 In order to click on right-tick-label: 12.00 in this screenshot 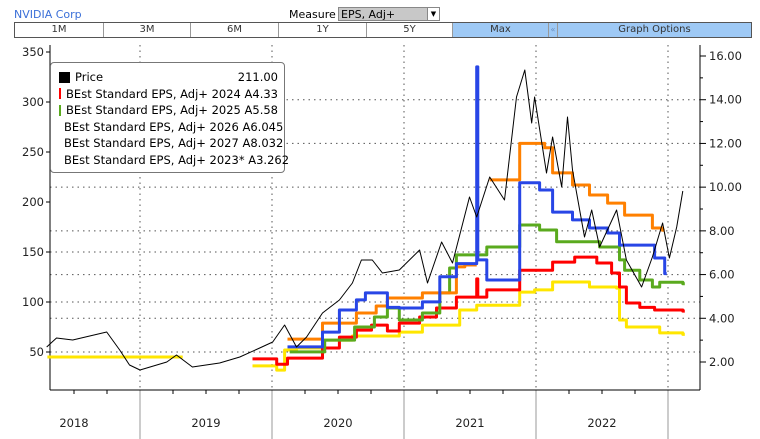, I will do `click(725, 143)`.